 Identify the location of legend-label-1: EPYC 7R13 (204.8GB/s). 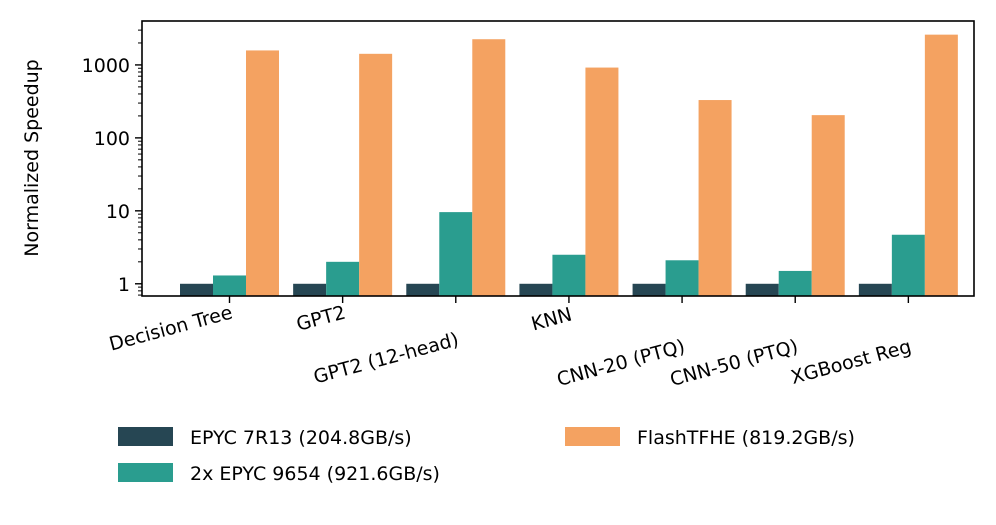
(301, 438).